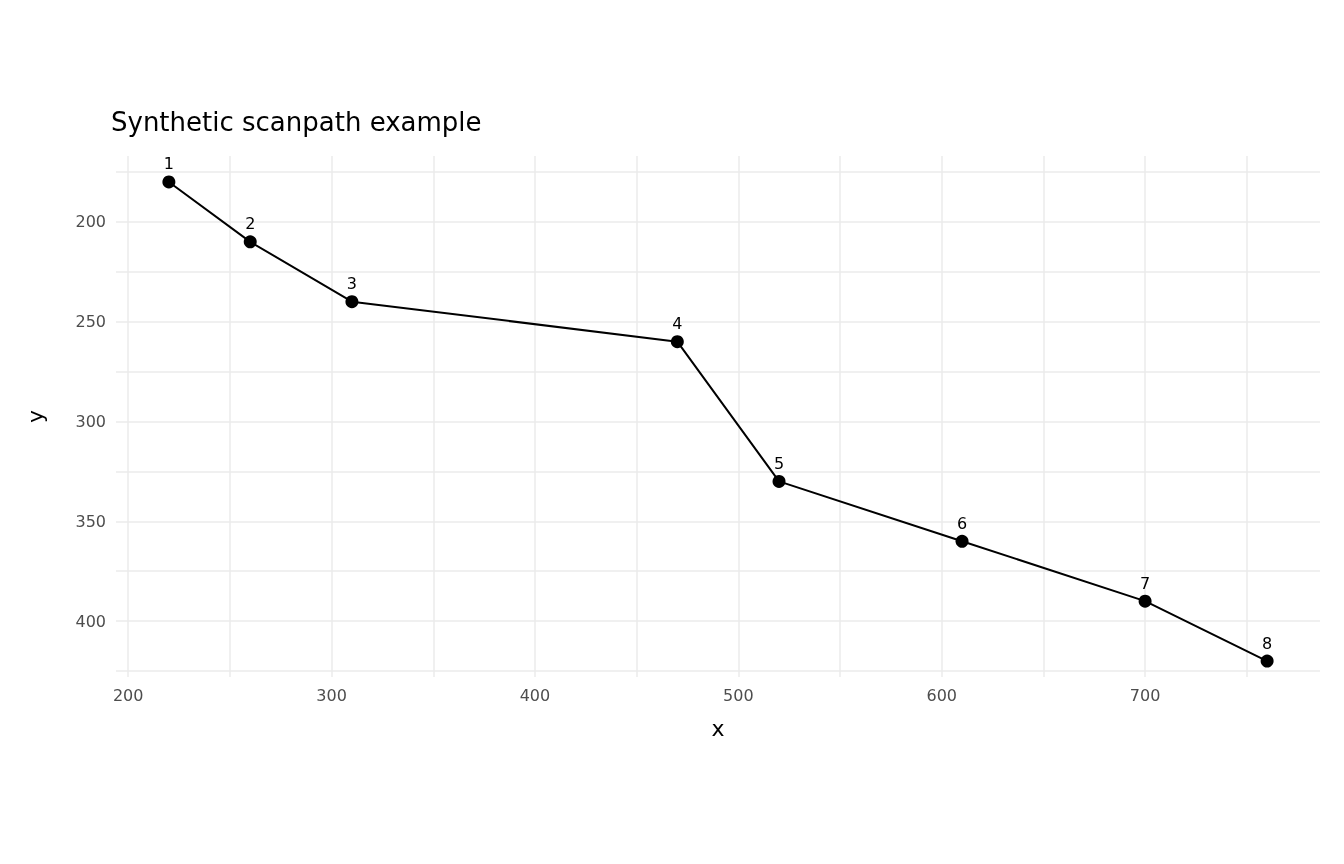 The image size is (1344, 864). What do you see at coordinates (296, 122) in the screenshot?
I see `chart-title: Synthetic scanpath example` at bounding box center [296, 122].